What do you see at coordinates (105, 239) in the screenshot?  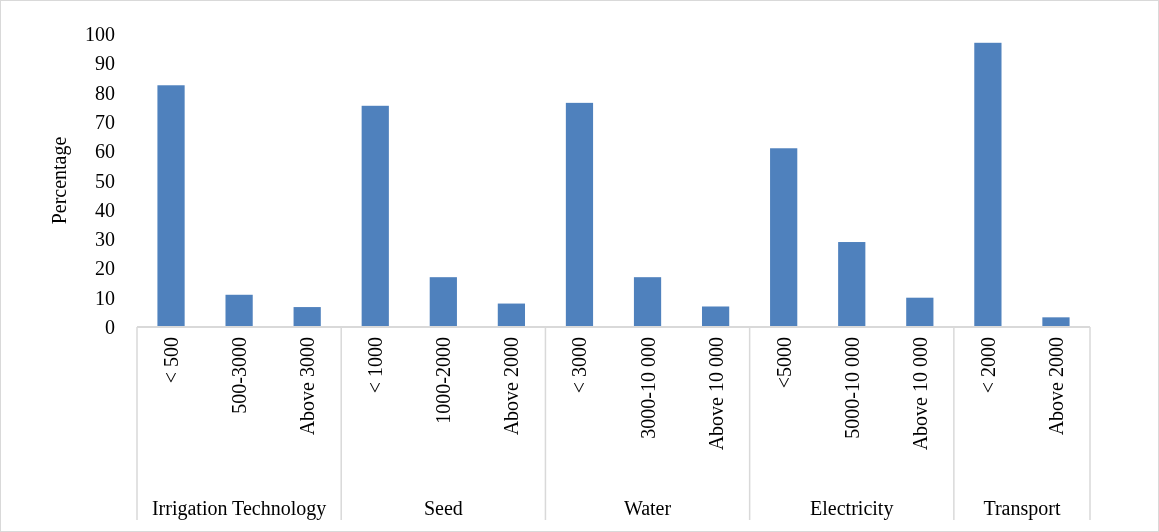 I see `y-tick-label: 30` at bounding box center [105, 239].